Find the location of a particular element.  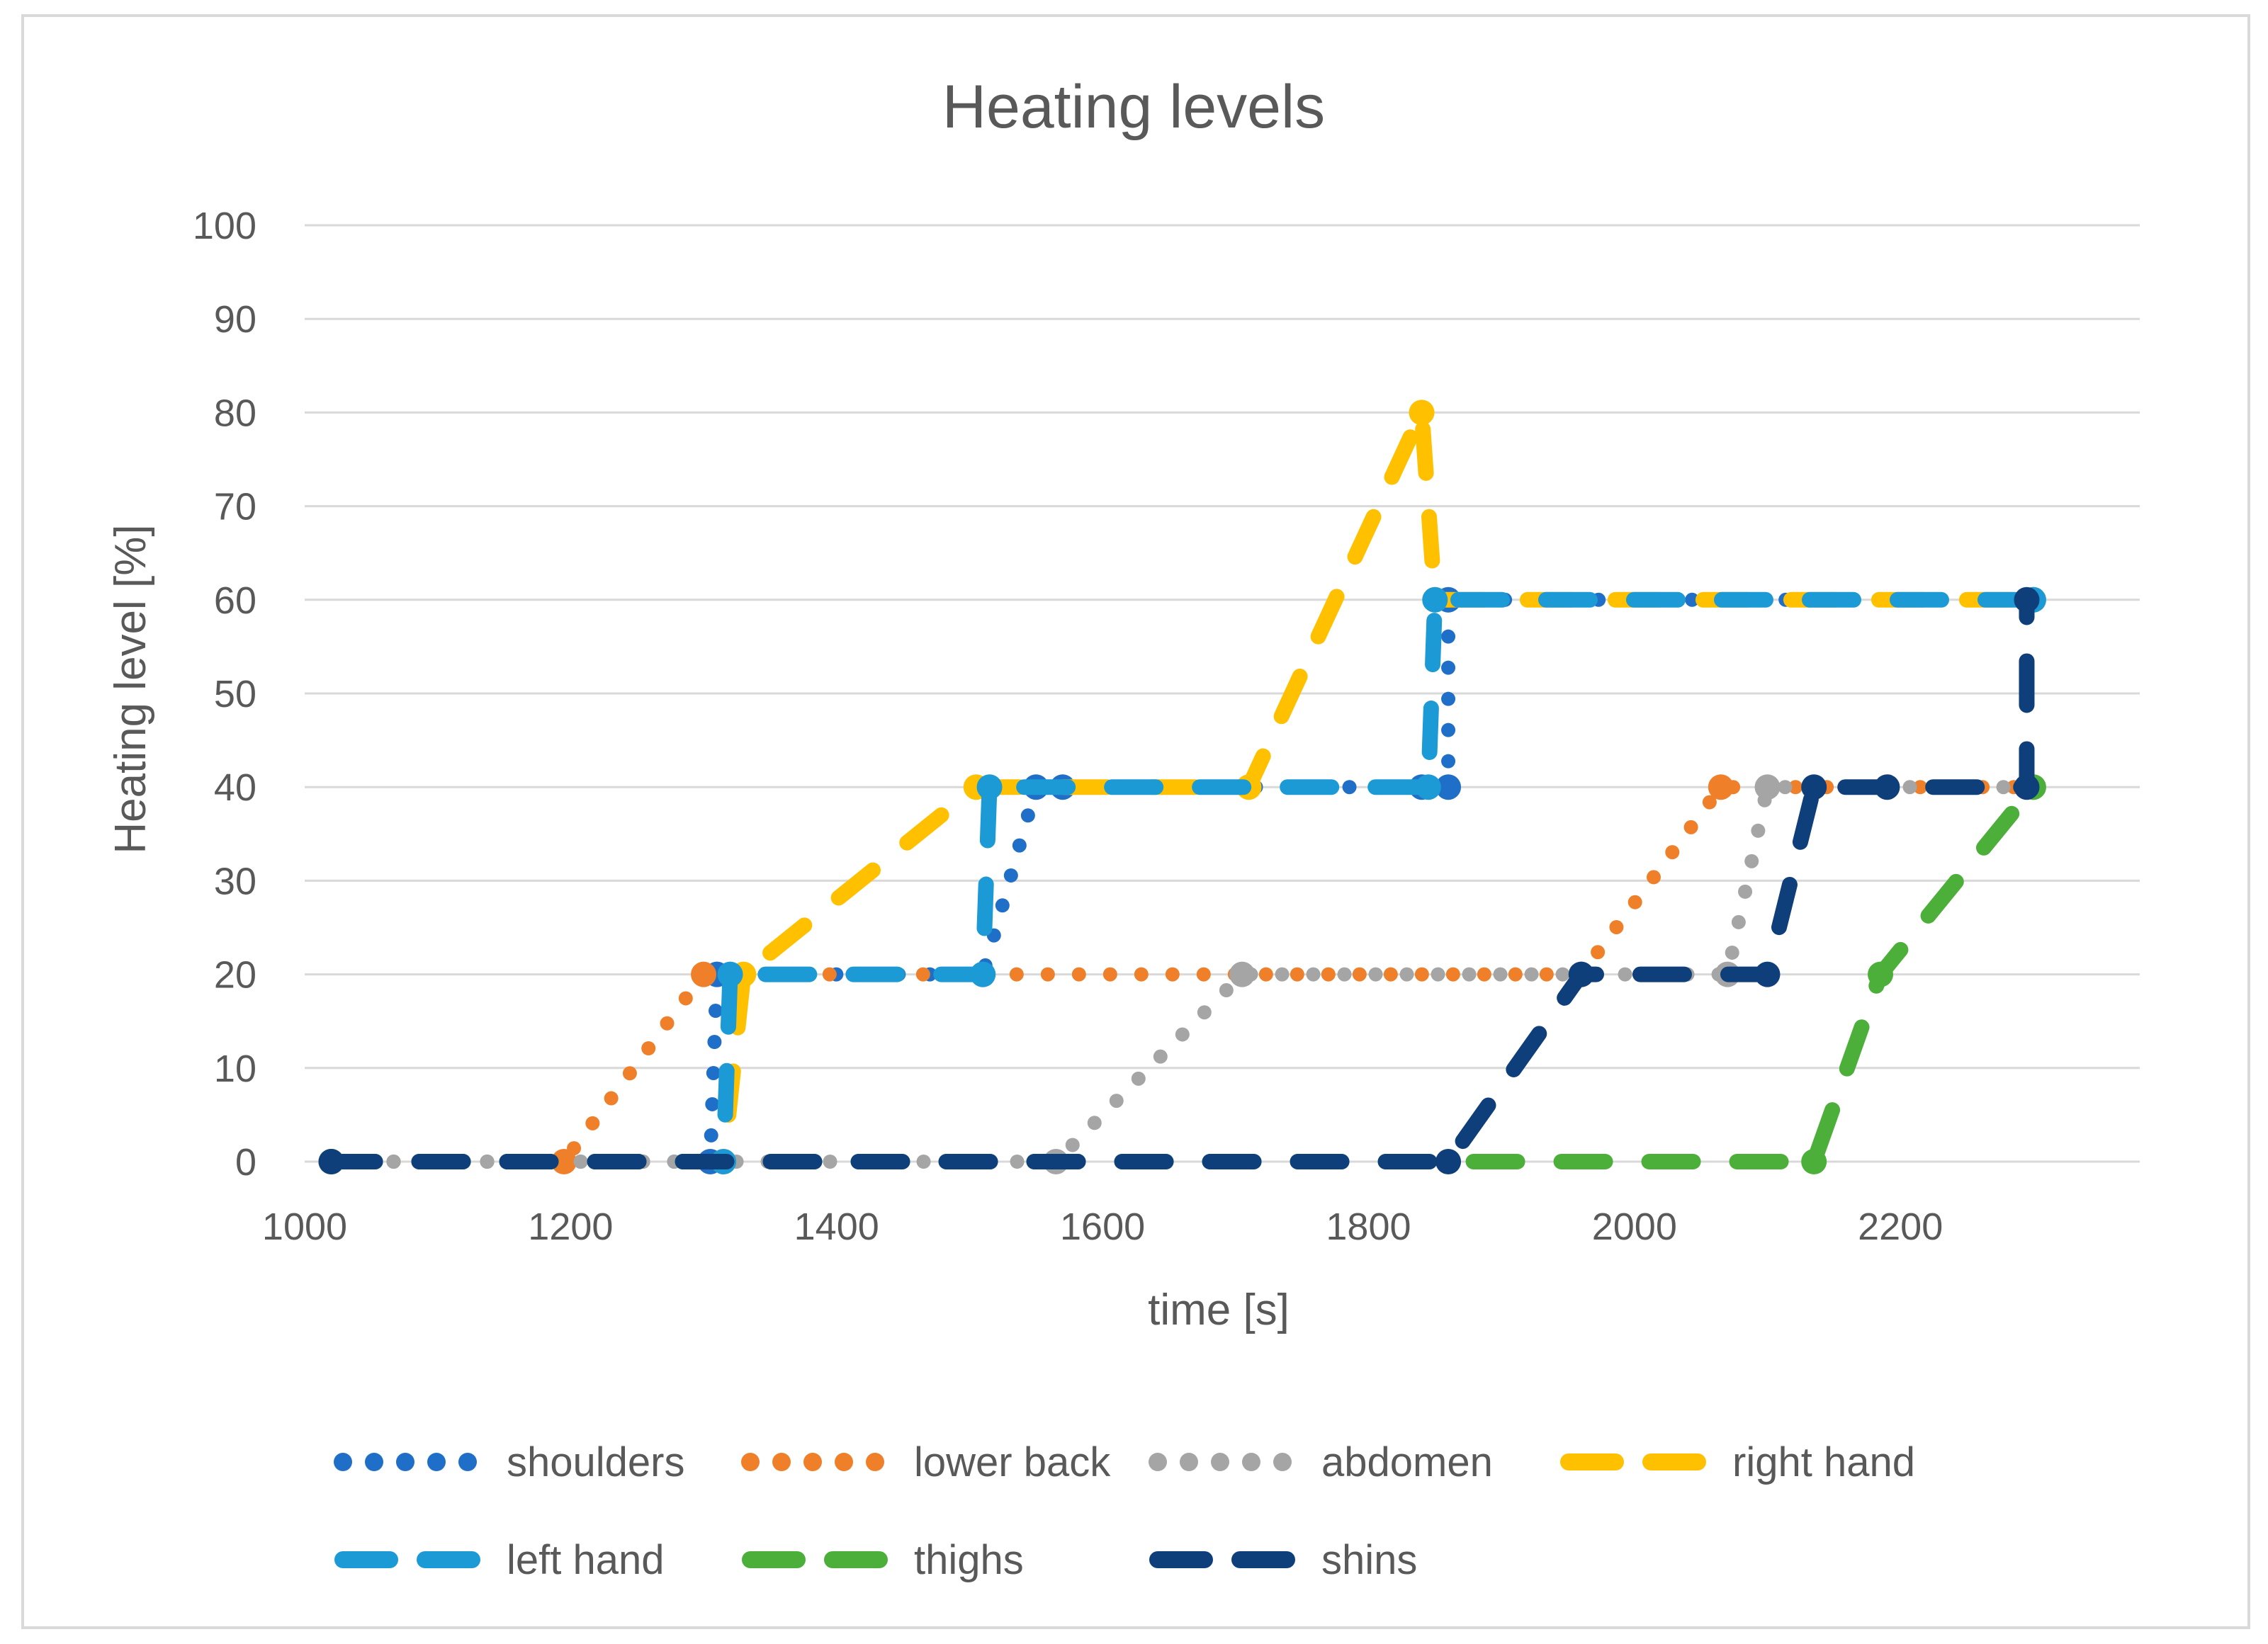

y-tick-label: 60 is located at coordinates (235, 601).